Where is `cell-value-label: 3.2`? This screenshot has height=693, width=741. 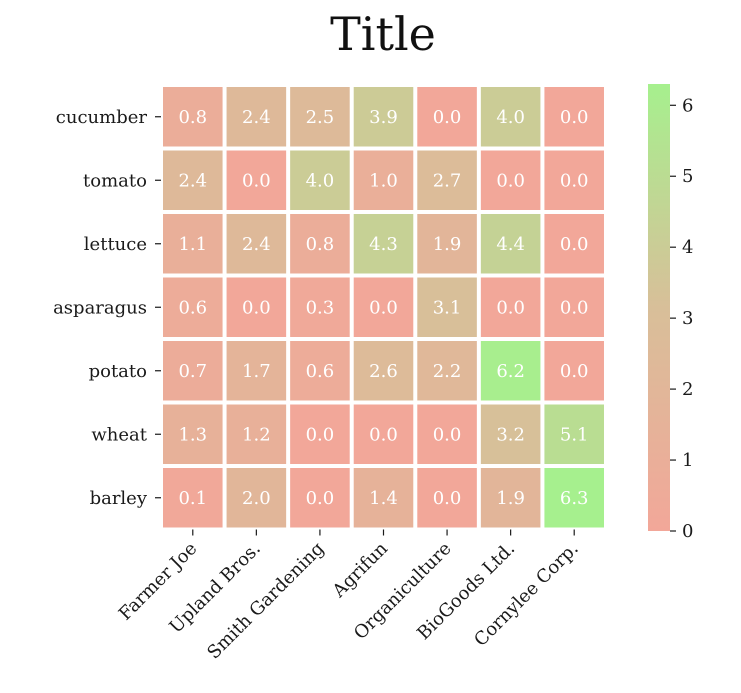 cell-value-label: 3.2 is located at coordinates (510, 434).